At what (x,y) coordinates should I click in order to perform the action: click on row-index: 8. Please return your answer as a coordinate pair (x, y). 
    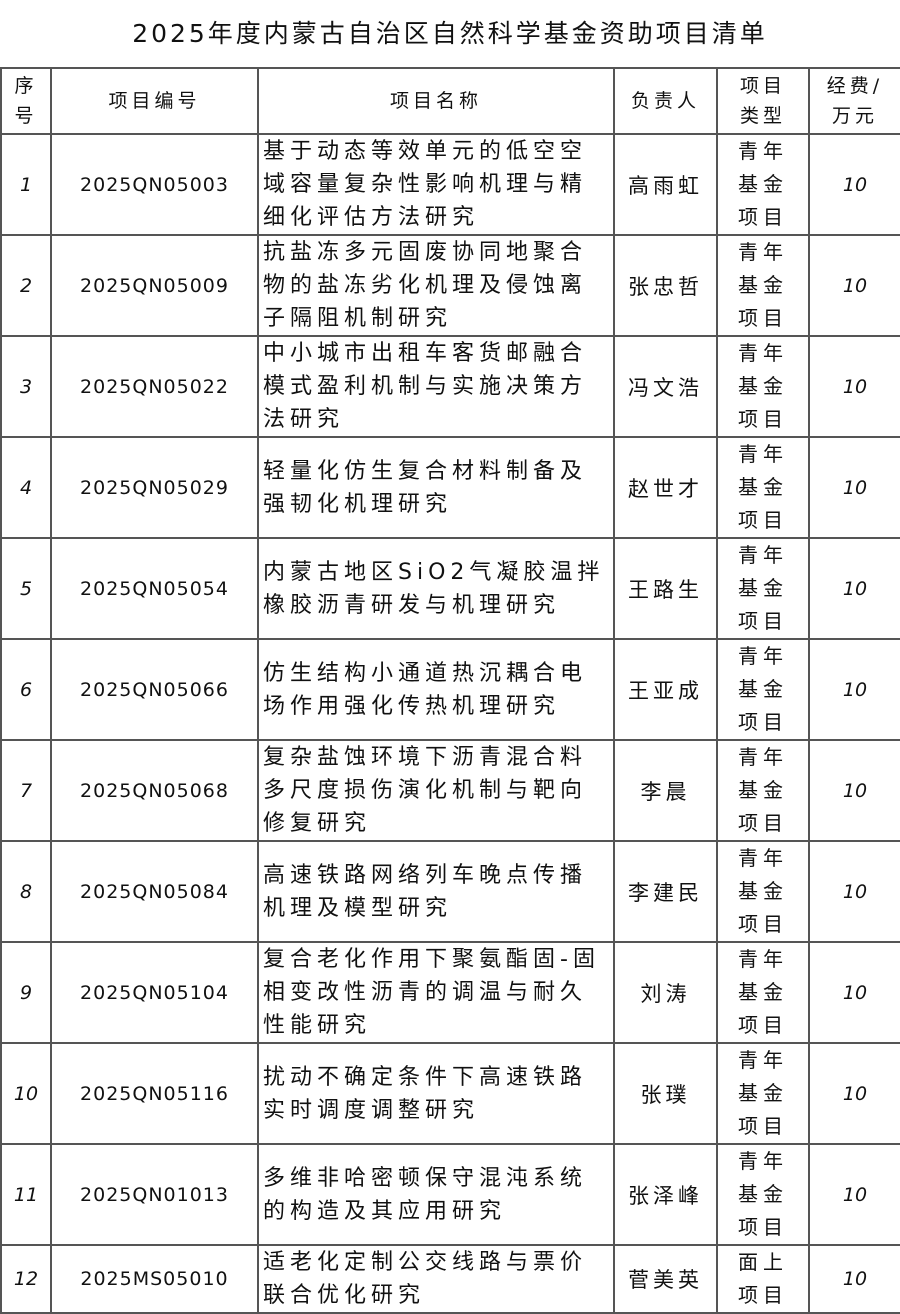
    Looking at the image, I should click on (26, 891).